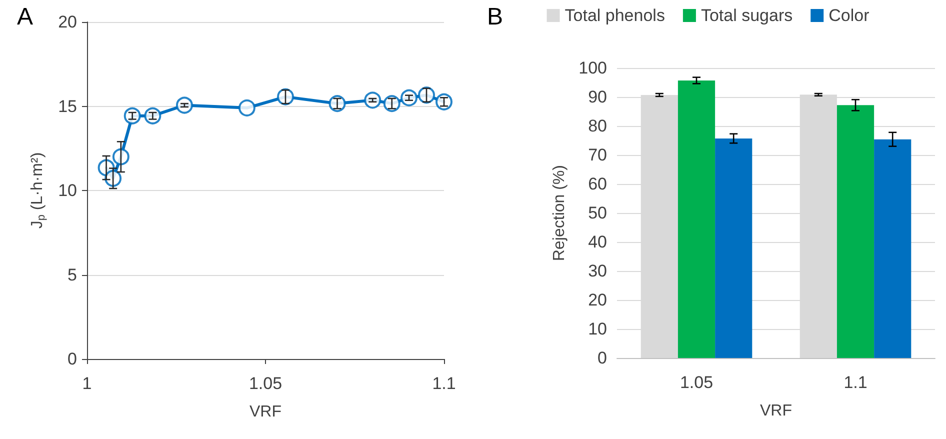 Image resolution: width=946 pixels, height=439 pixels. I want to click on y-tick-label: 5, so click(72, 274).